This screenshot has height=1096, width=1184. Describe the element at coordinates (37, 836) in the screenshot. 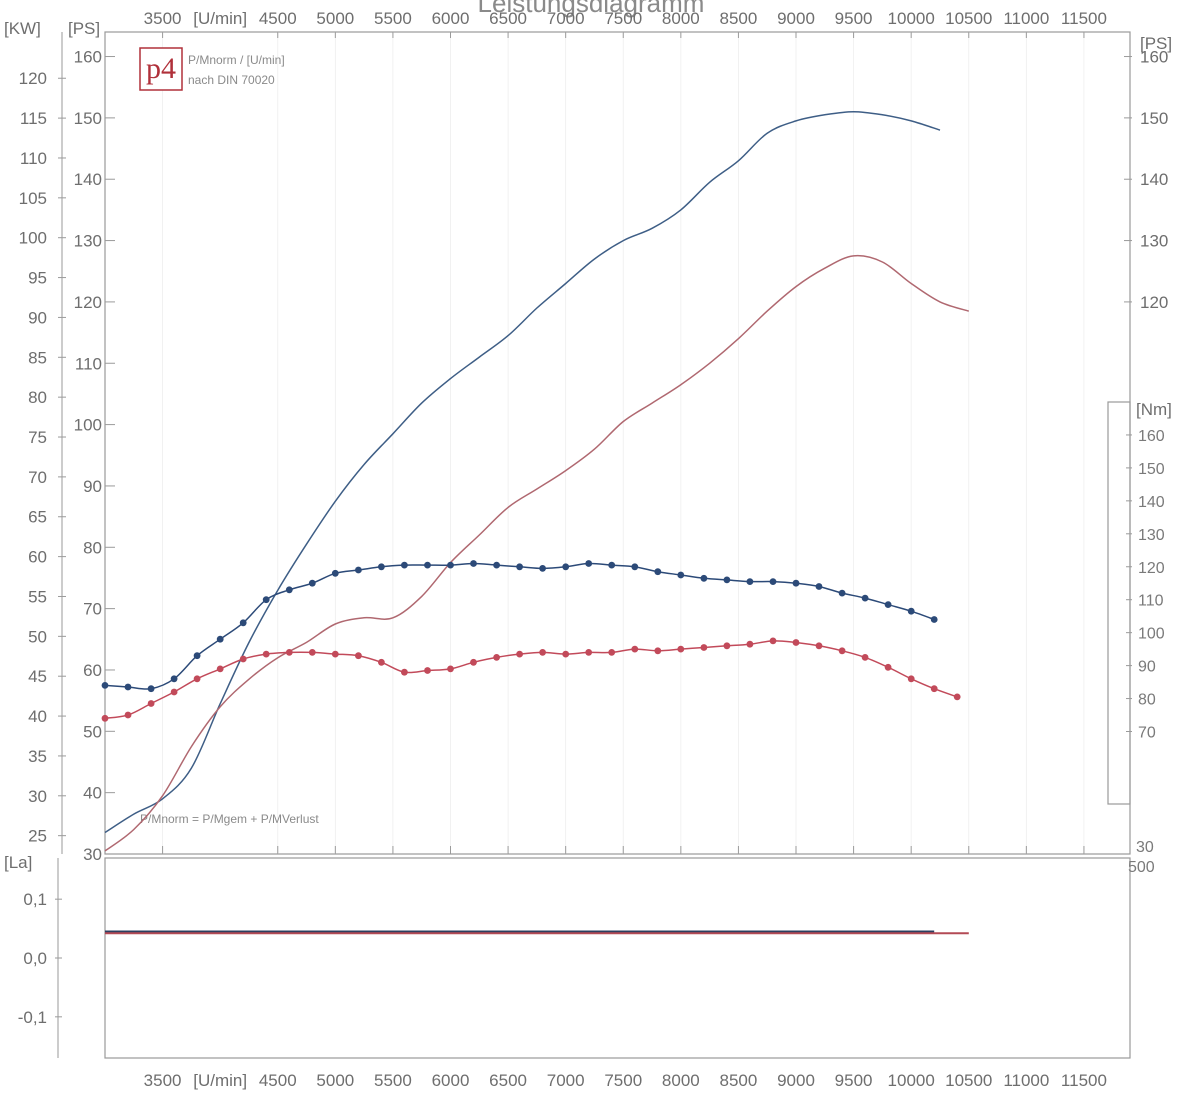

I see `kw-tick-label: 25` at that location.